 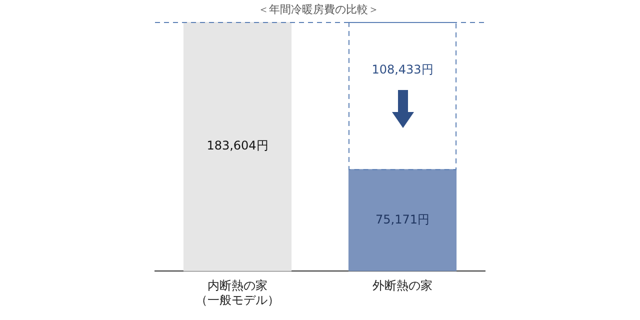 What do you see at coordinates (237, 145) in the screenshot?
I see `data-label: 183,604円` at bounding box center [237, 145].